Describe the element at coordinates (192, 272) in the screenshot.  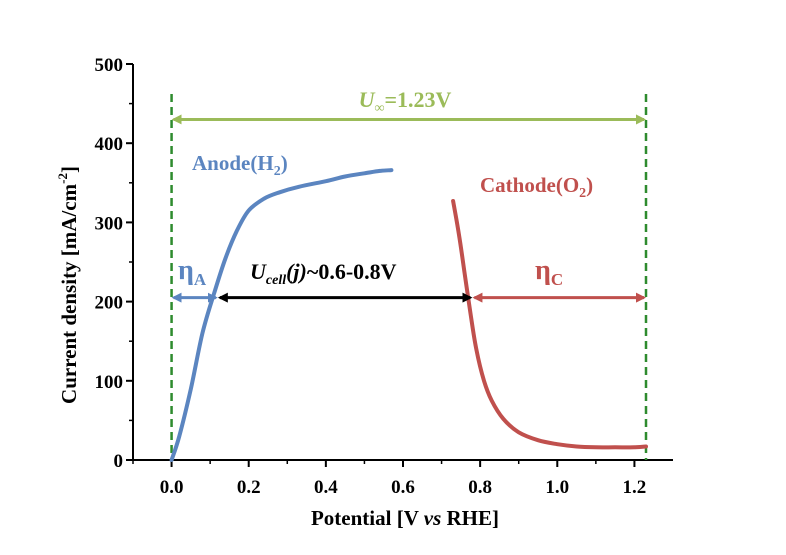
I see `eta-a-label: ηA` at that location.